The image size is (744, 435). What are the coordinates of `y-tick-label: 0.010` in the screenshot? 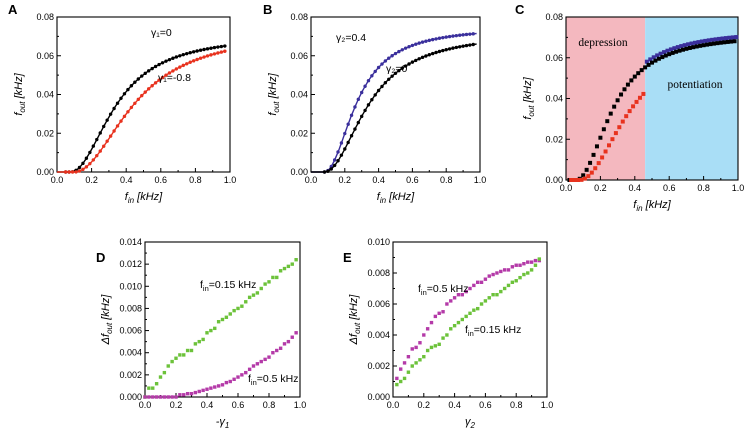 It's located at (130, 286).